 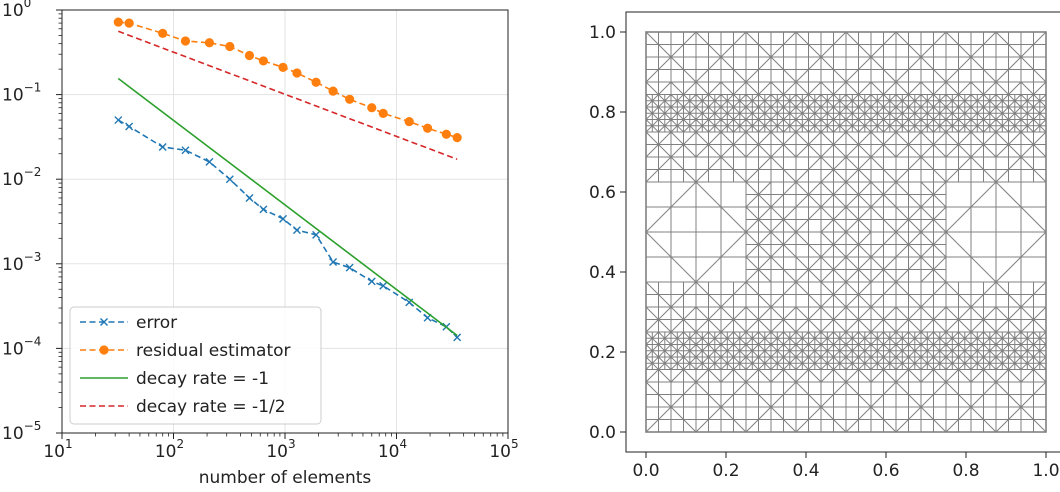 I want to click on x-tick-label-exp: 4, so click(x=404, y=444).